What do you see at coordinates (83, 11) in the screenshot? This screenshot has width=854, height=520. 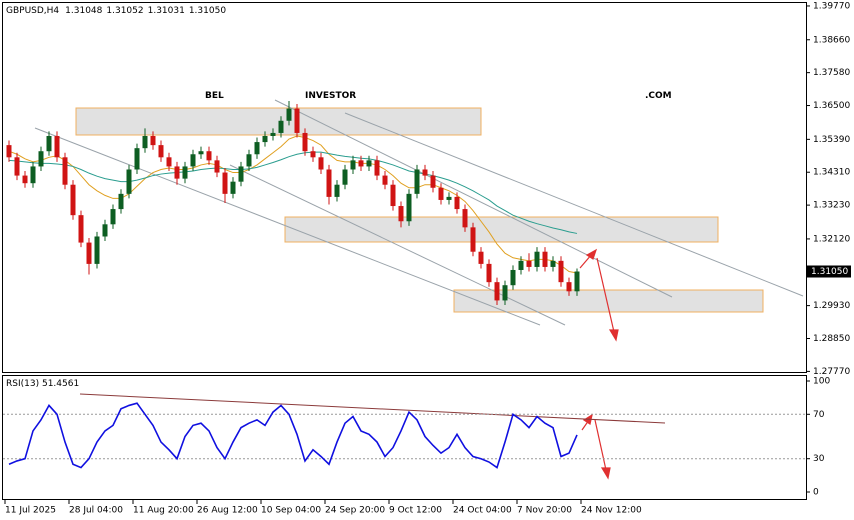 I see `header-value: 1.31048` at bounding box center [83, 11].